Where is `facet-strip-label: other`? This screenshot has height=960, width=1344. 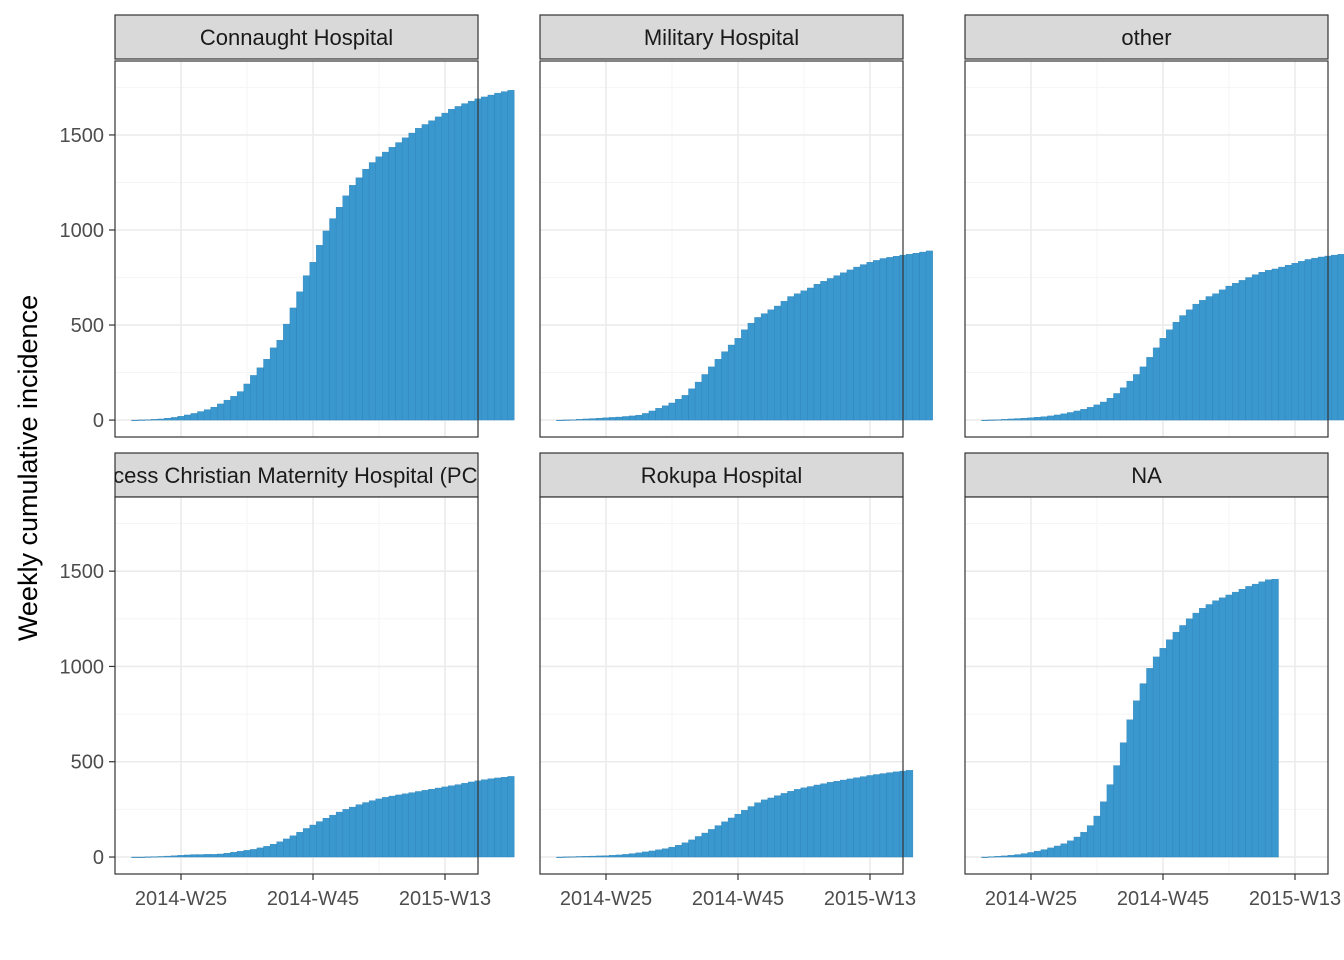
facet-strip-label: other is located at coordinates (1146, 37).